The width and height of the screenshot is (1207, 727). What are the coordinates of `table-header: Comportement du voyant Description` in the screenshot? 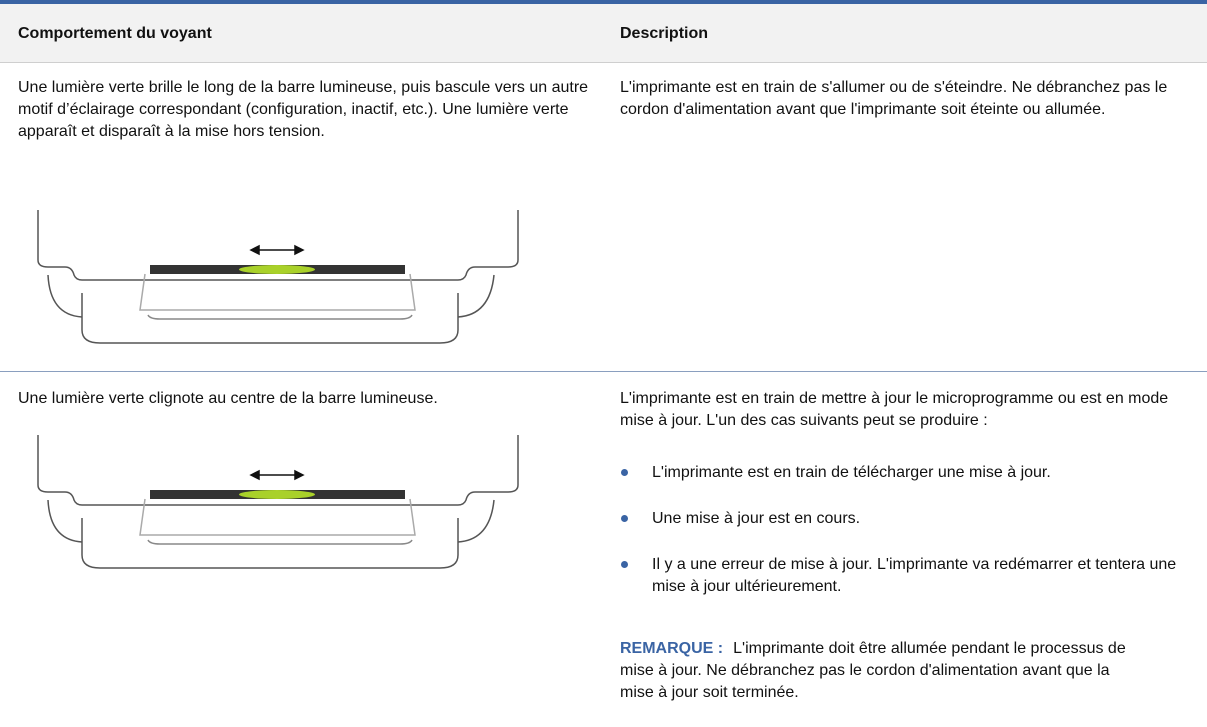 It's located at (603, 33).